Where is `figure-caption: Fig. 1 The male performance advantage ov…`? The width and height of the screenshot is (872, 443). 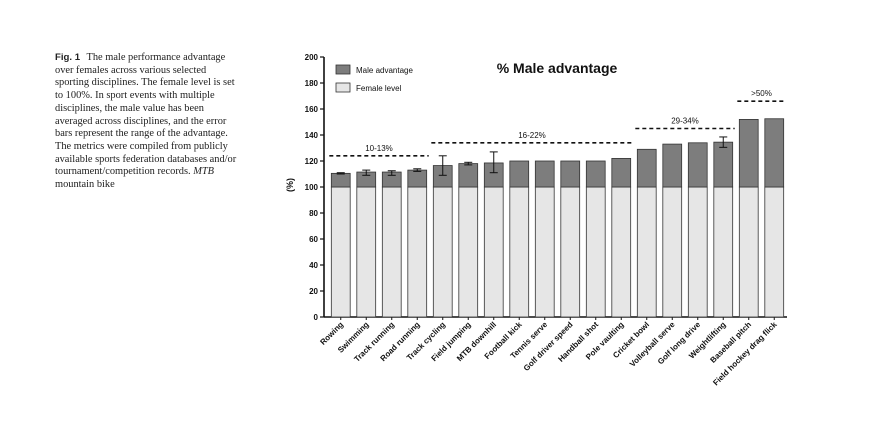 figure-caption: Fig. 1 The male performance advantage ov… is located at coordinates (146, 122).